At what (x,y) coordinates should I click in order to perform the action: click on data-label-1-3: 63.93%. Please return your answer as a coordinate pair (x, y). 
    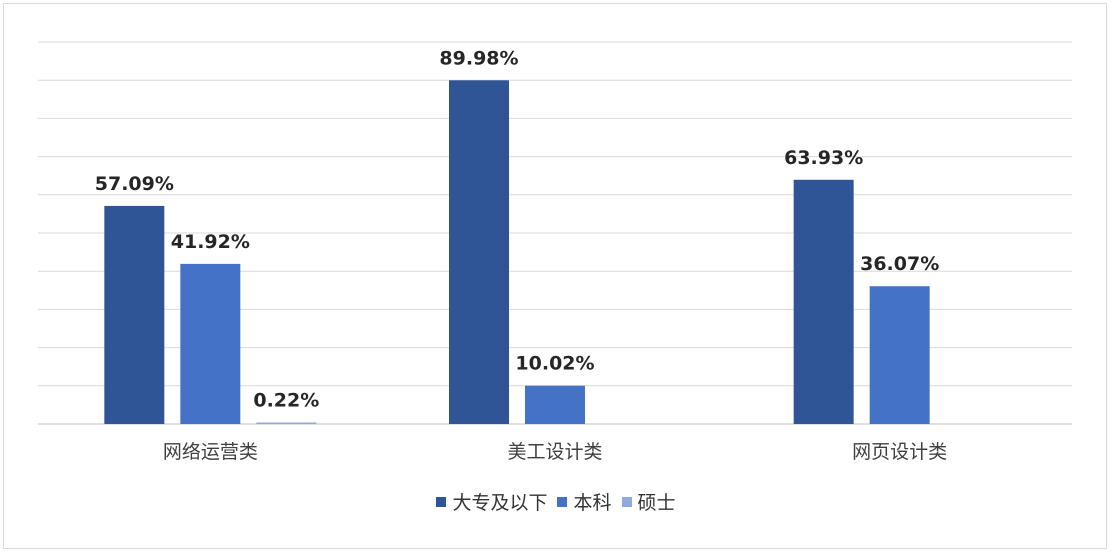
    Looking at the image, I should click on (823, 158).